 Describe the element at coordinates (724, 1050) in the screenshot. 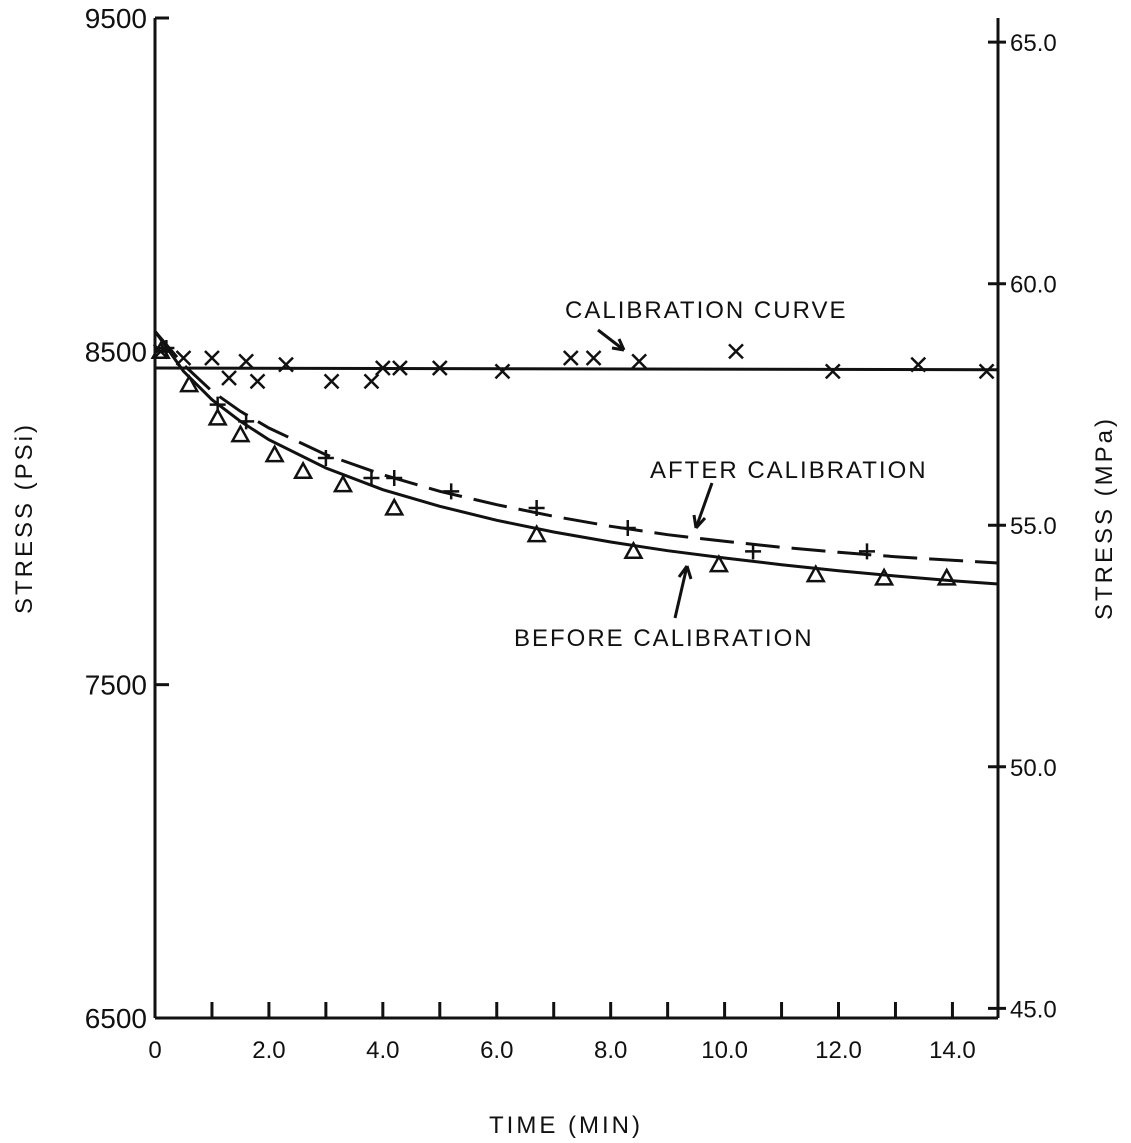

I see `x-tick-label: 10.0` at that location.